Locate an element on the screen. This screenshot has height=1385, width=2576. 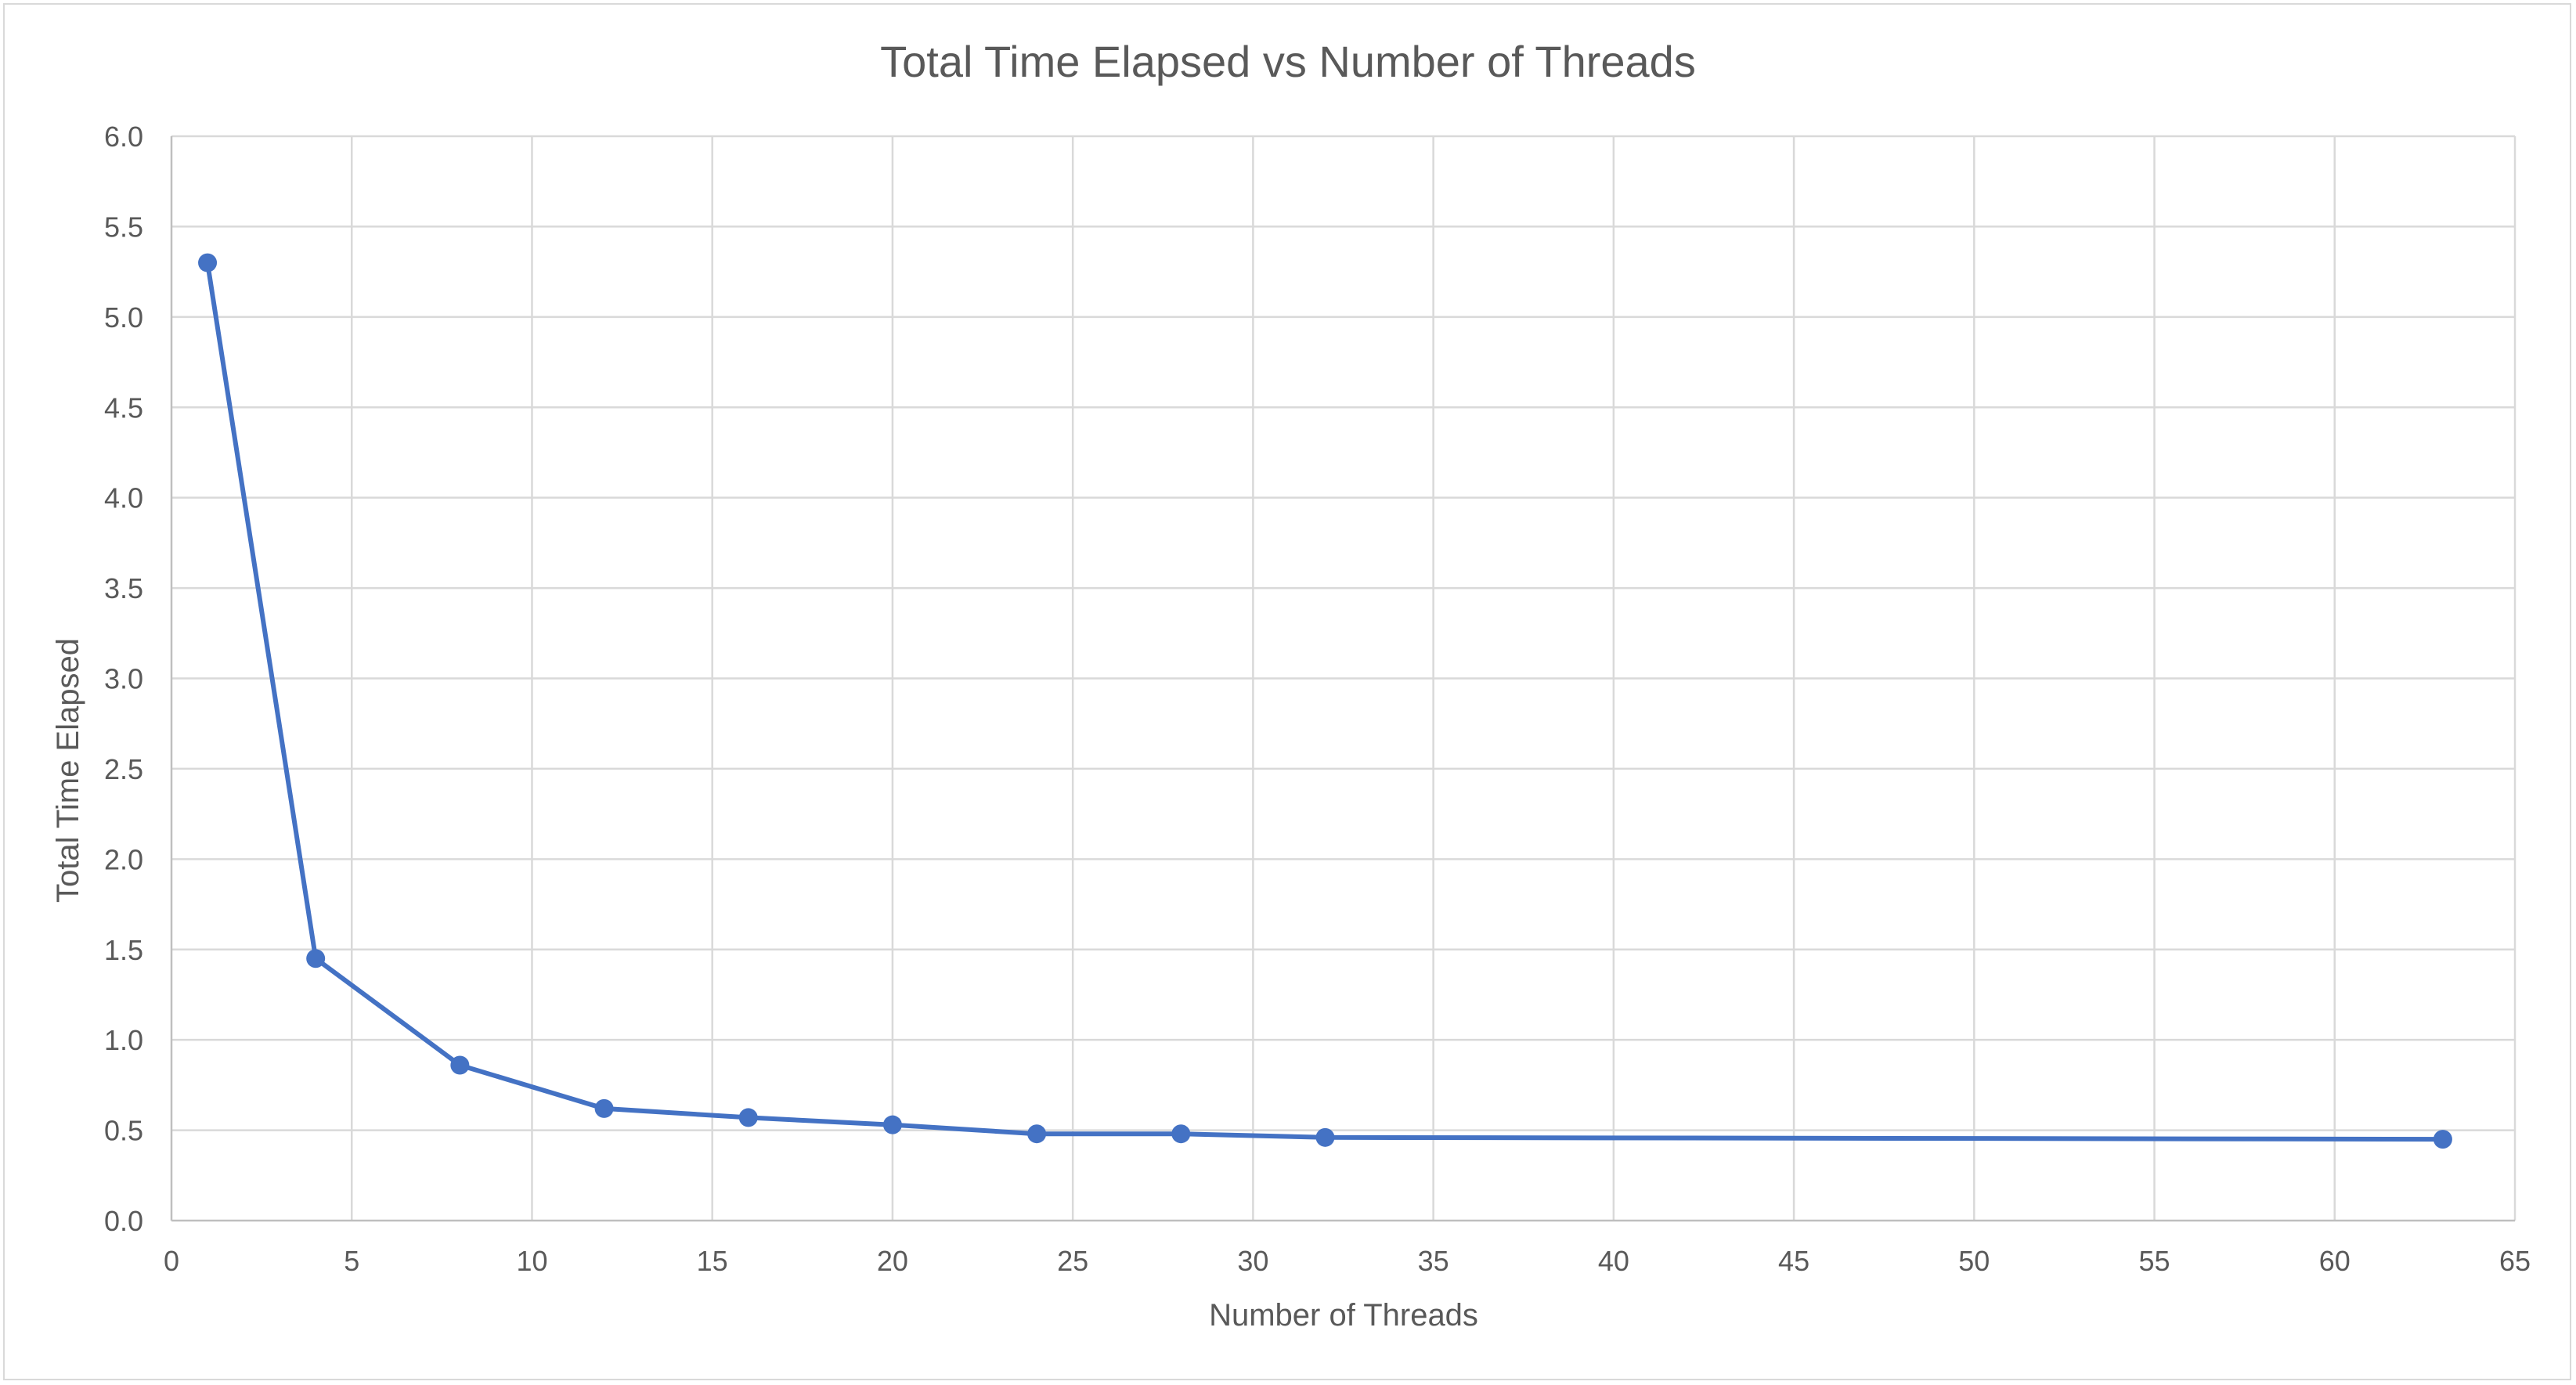
y-tick-label: 0.0 is located at coordinates (123, 1221).